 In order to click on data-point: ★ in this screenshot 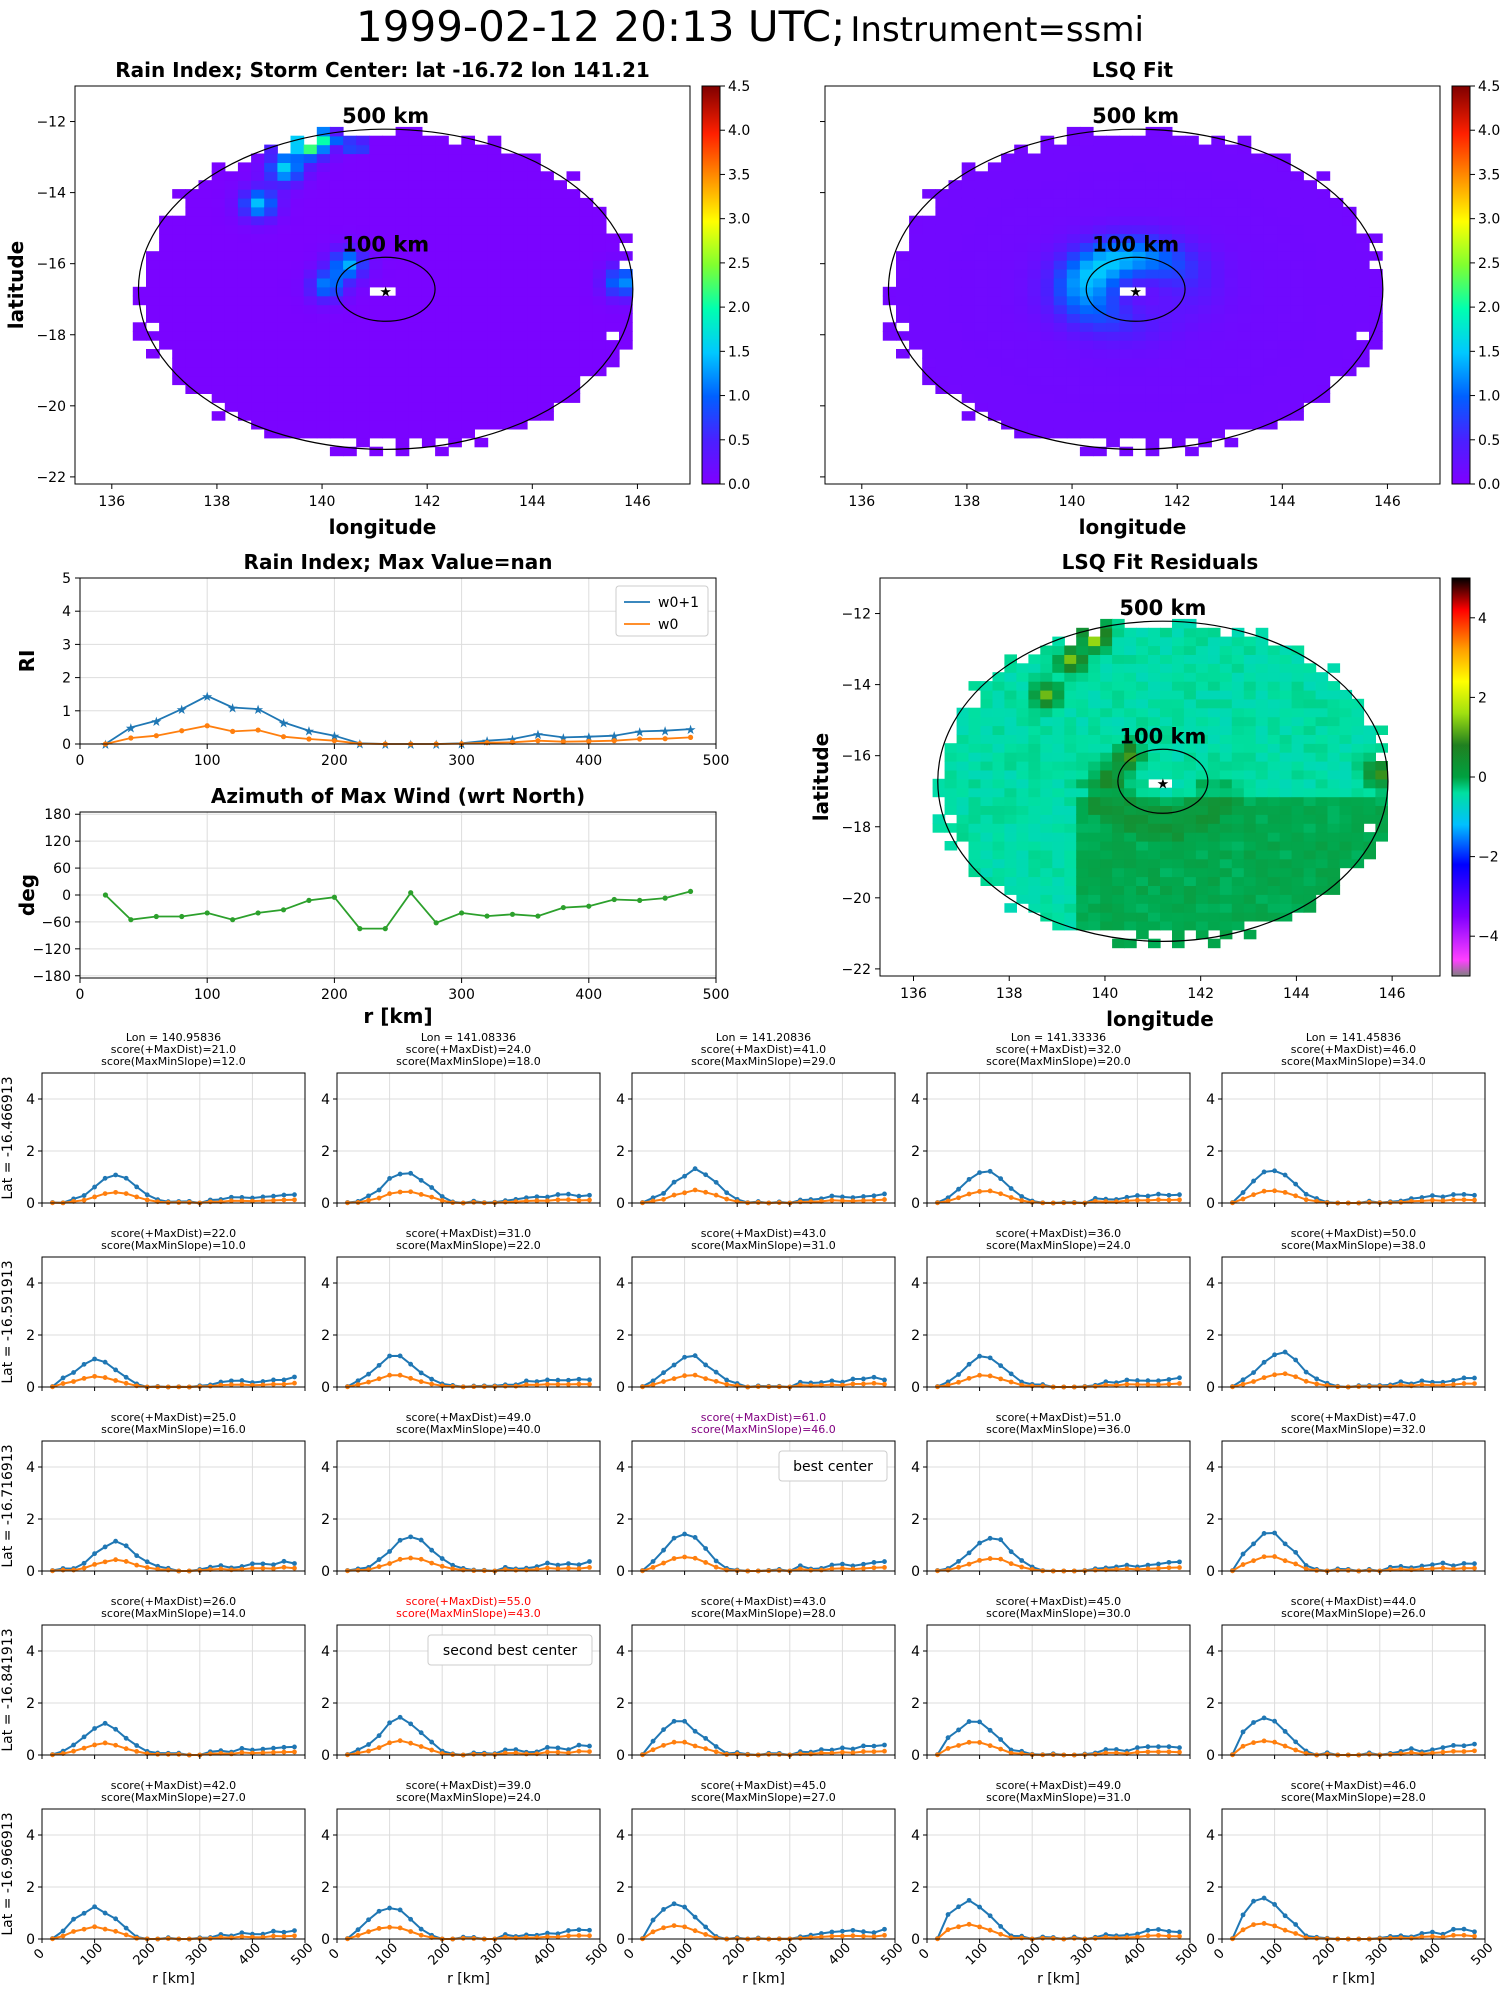, I will do `click(665, 732)`.